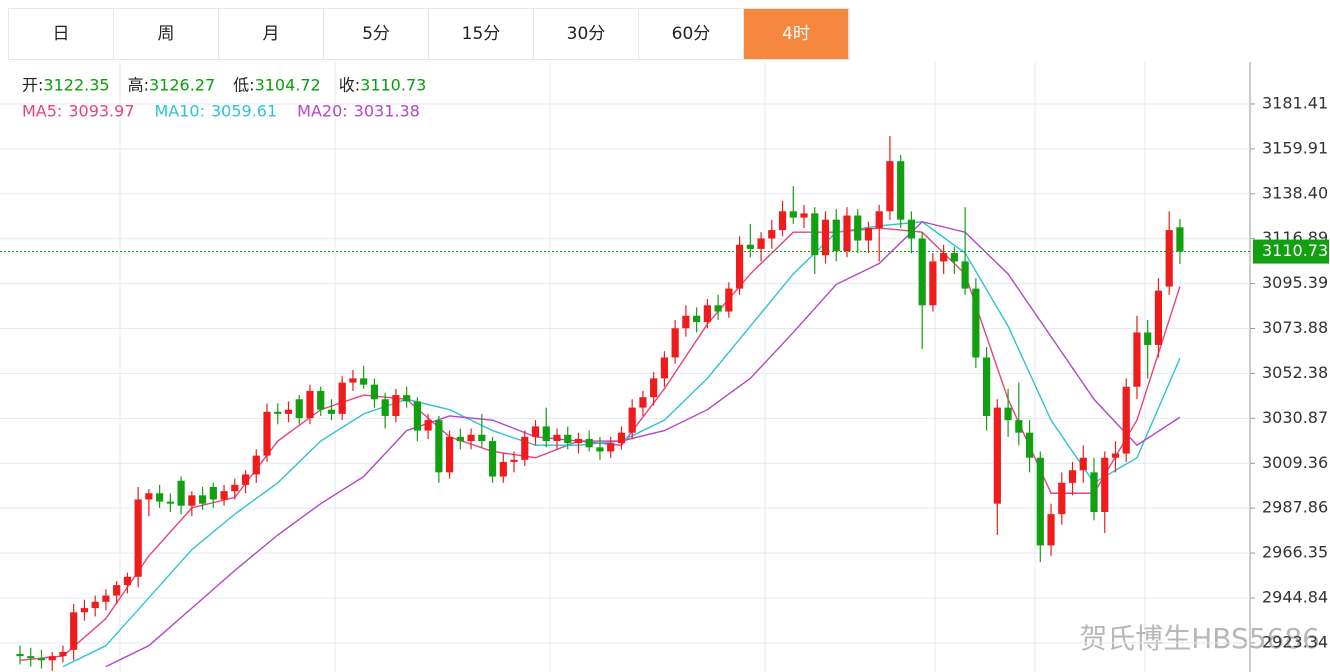  Describe the element at coordinates (180, 111) in the screenshot. I see `legend-name: MA10:` at that location.